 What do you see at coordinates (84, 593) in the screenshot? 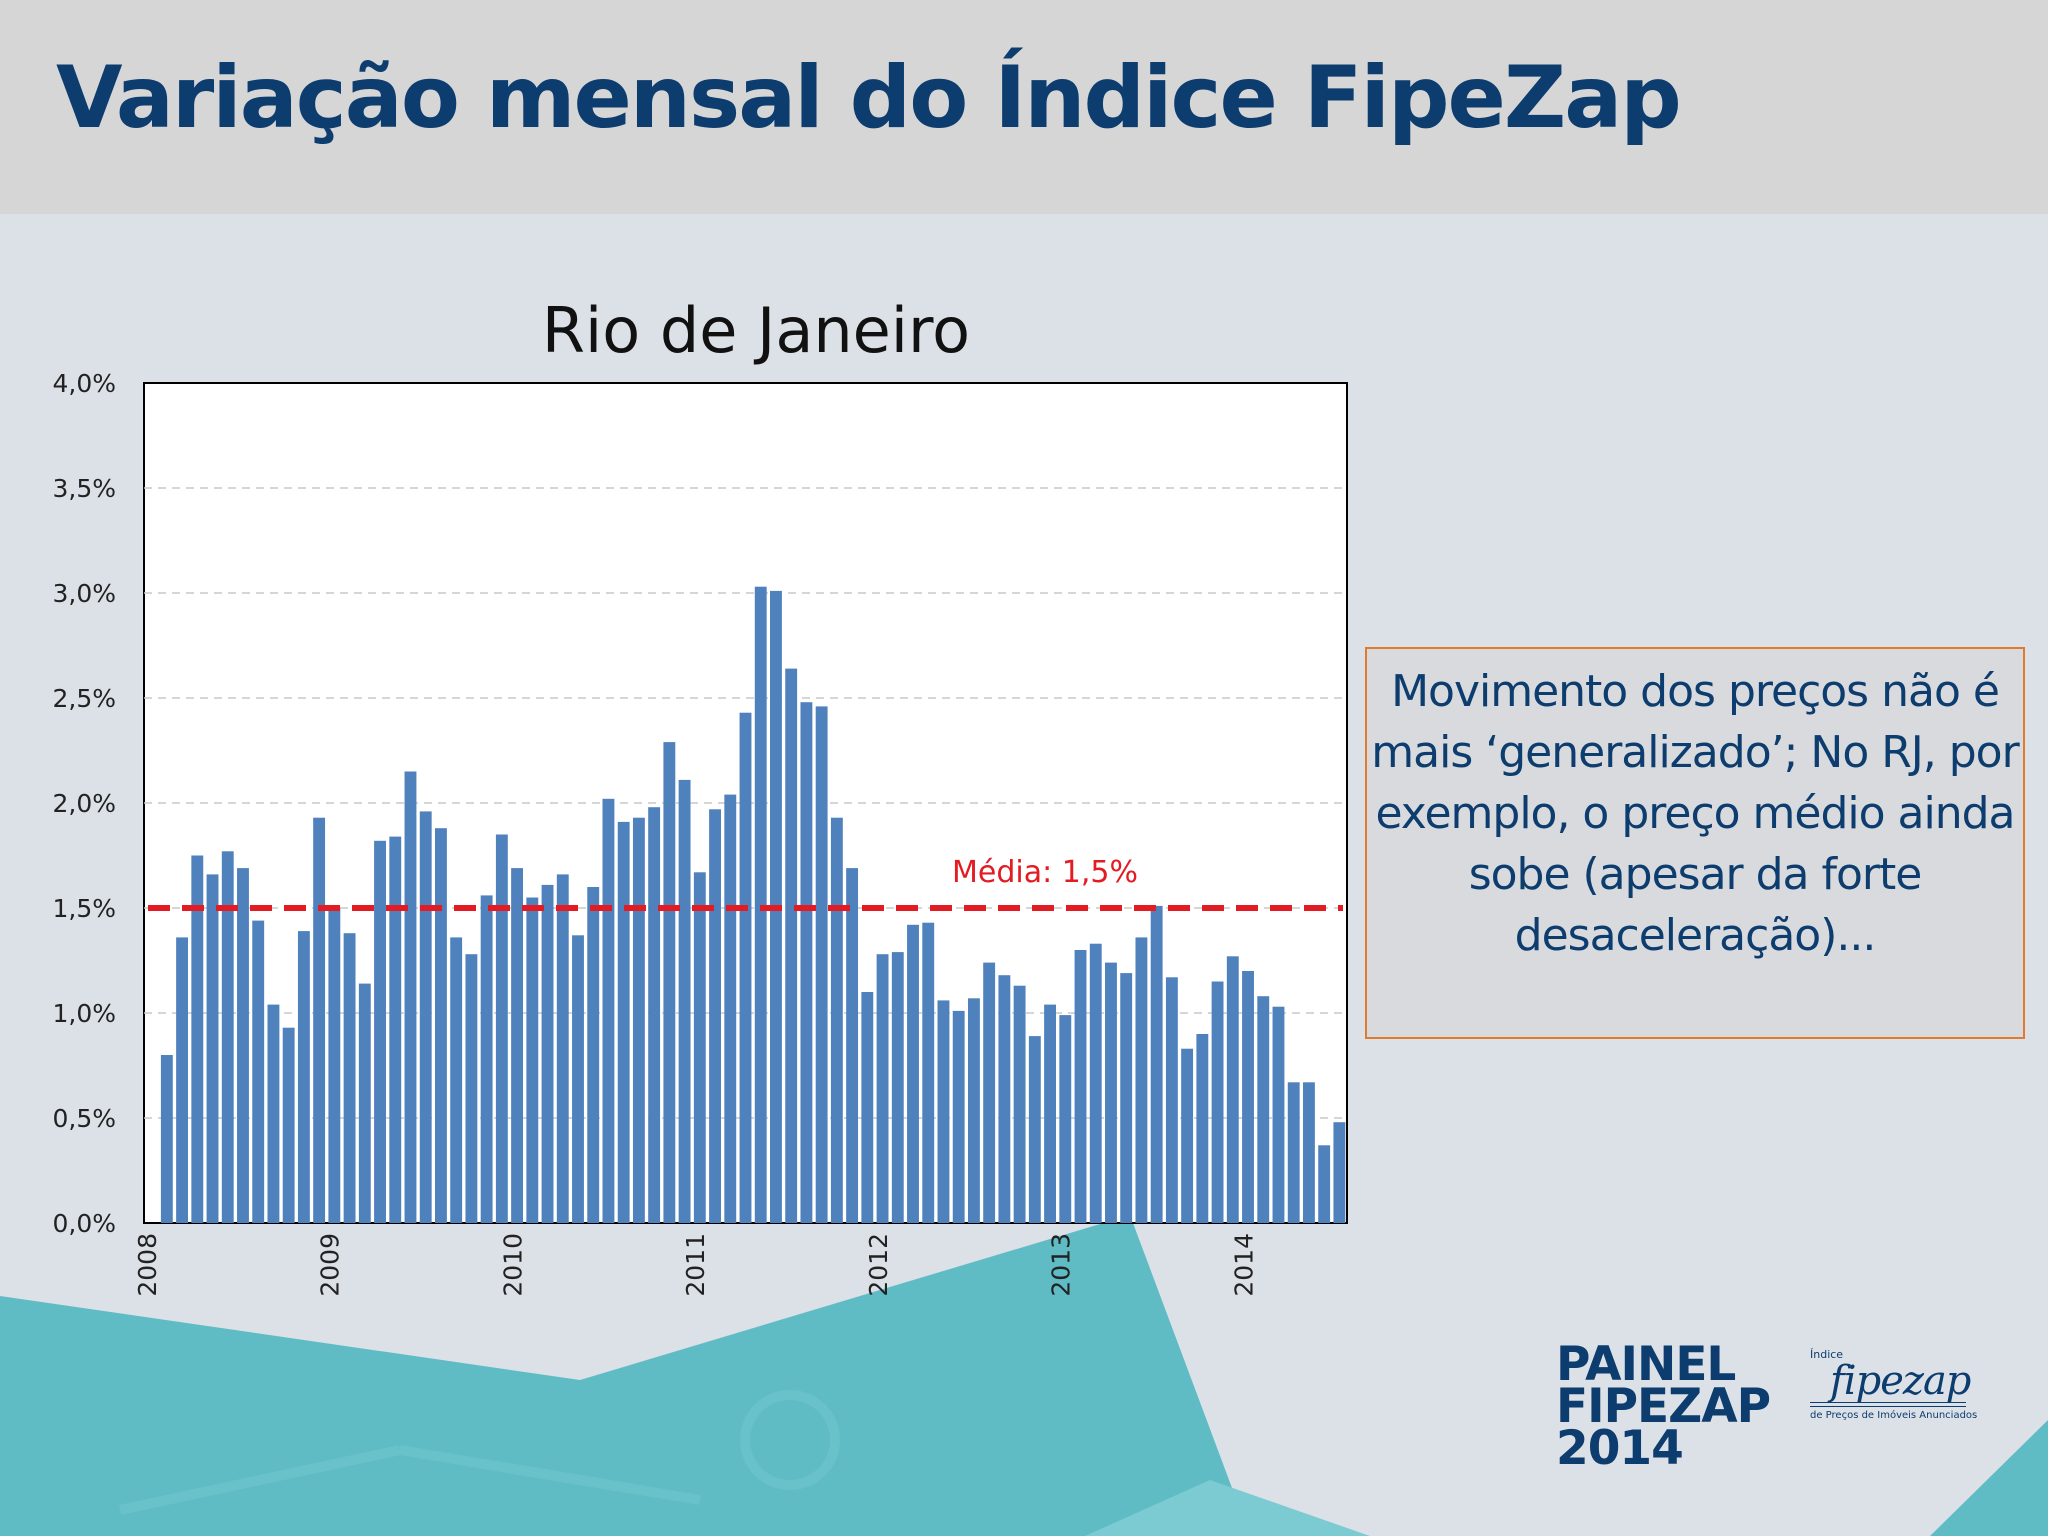
I see `y-tick-label: 3,0%` at bounding box center [84, 593].